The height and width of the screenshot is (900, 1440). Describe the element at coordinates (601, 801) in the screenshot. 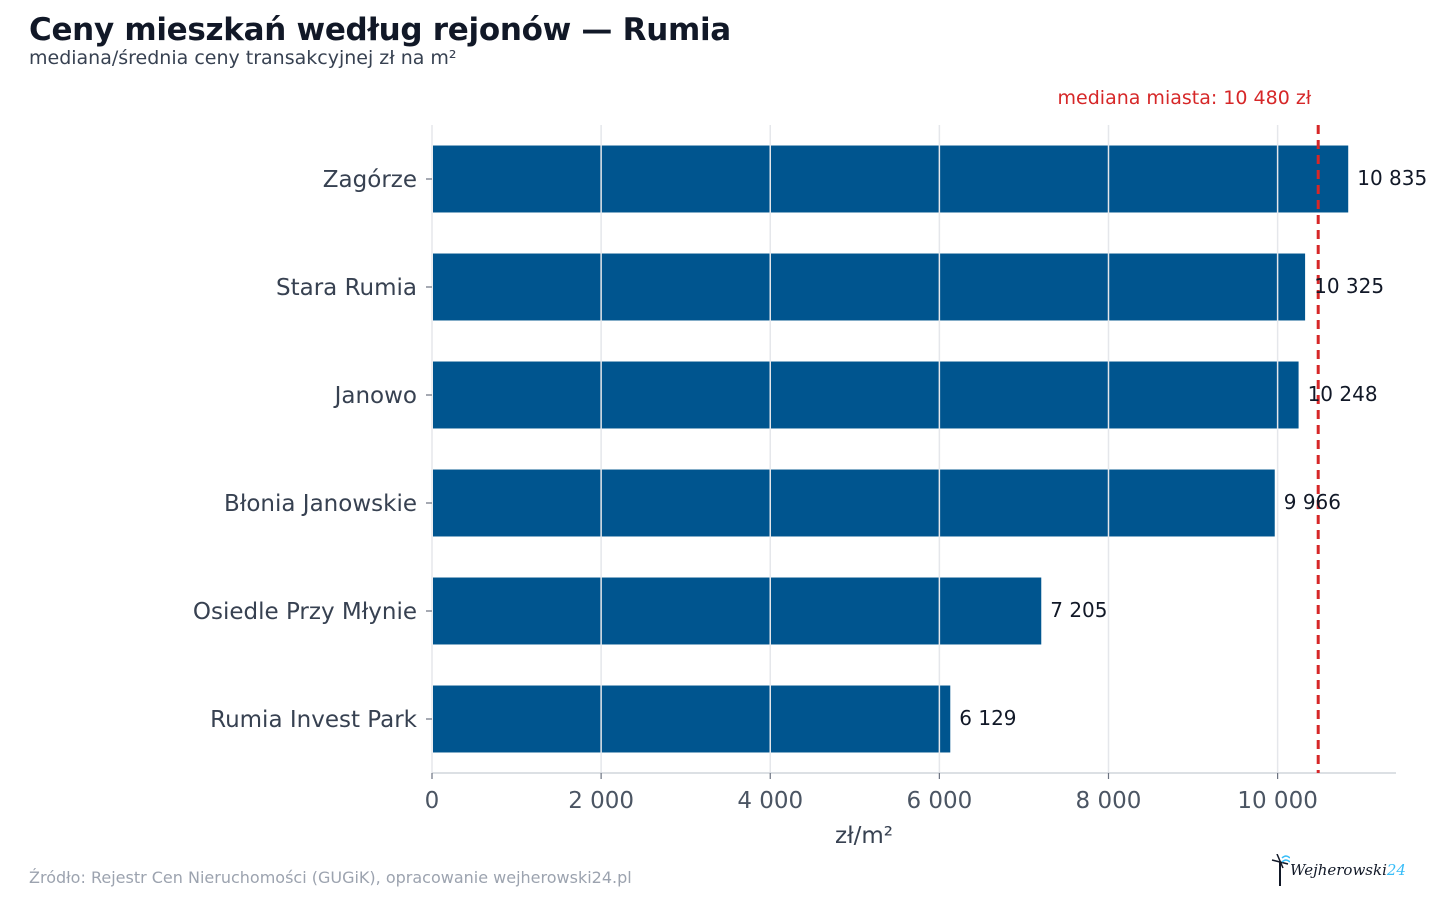

I see `x-tick-label: 2 000` at that location.